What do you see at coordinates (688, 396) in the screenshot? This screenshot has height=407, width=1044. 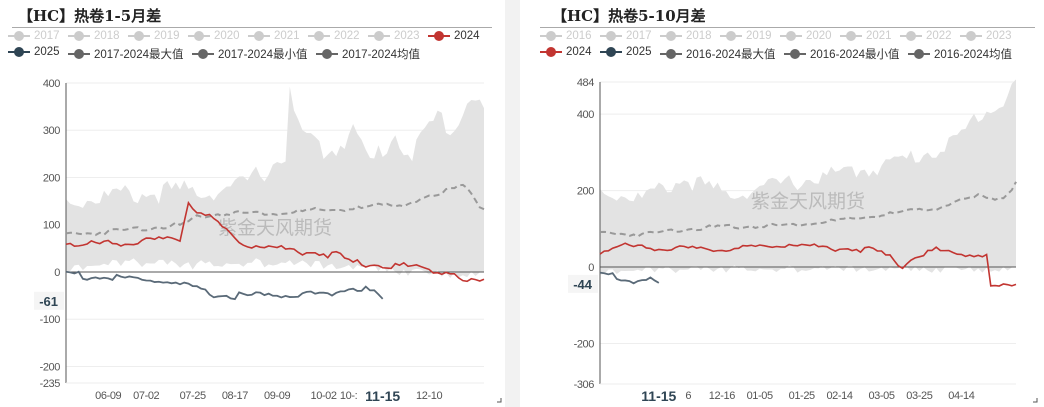 I see `x-tick-label: 6` at bounding box center [688, 396].